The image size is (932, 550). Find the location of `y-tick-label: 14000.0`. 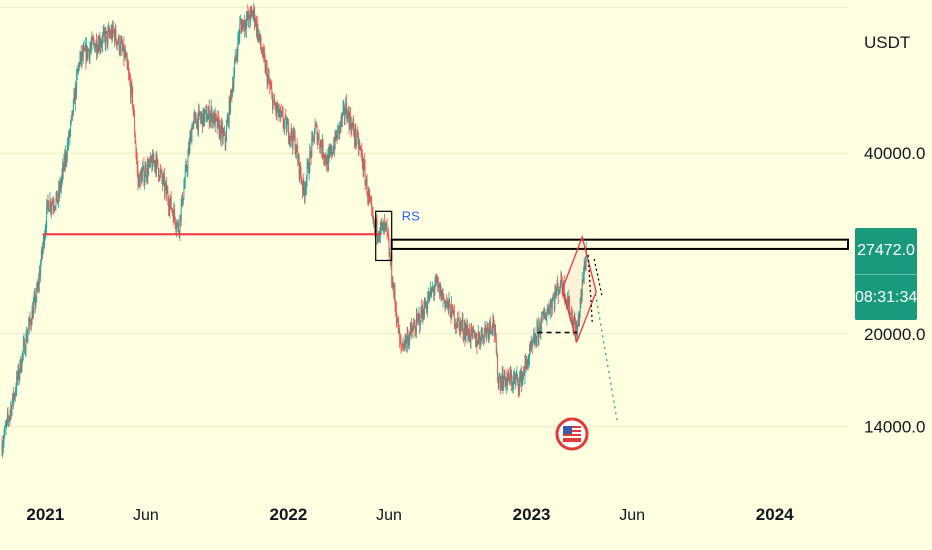

y-tick-label: 14000.0 is located at coordinates (894, 427).